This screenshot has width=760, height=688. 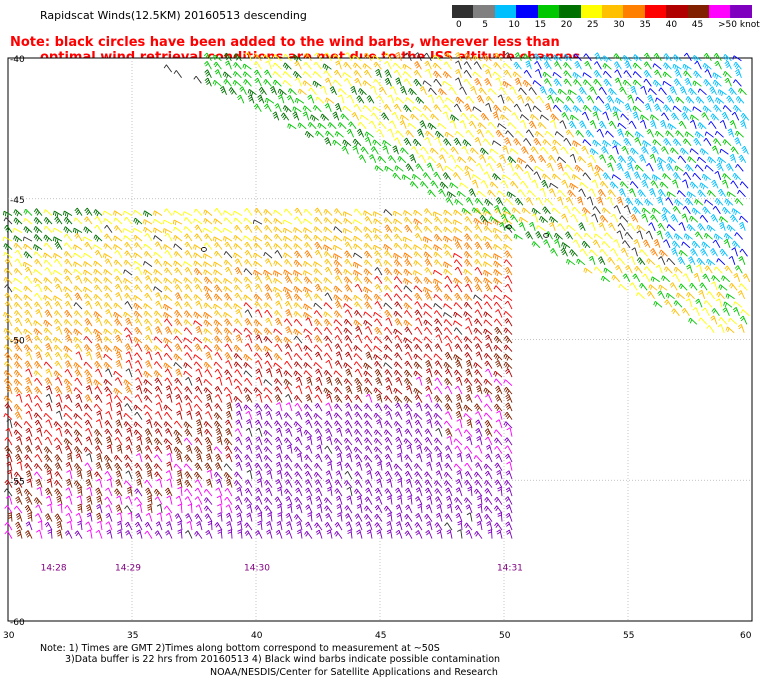 I want to click on legend-label: 0, so click(x=459, y=25).